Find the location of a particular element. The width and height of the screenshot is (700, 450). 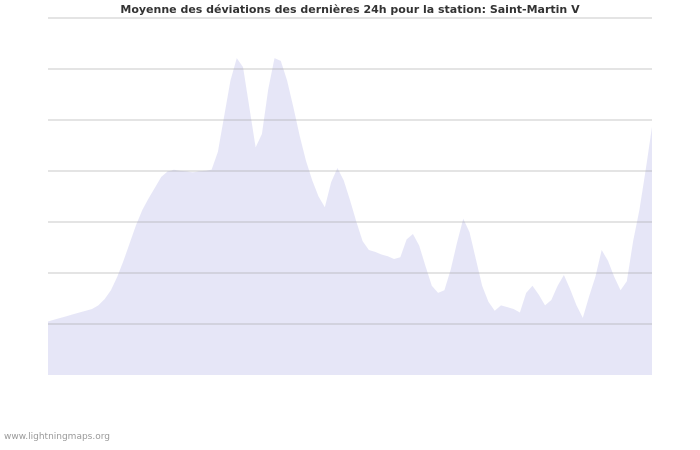

footer-attribution: www.lightningmaps.org is located at coordinates (57, 437).